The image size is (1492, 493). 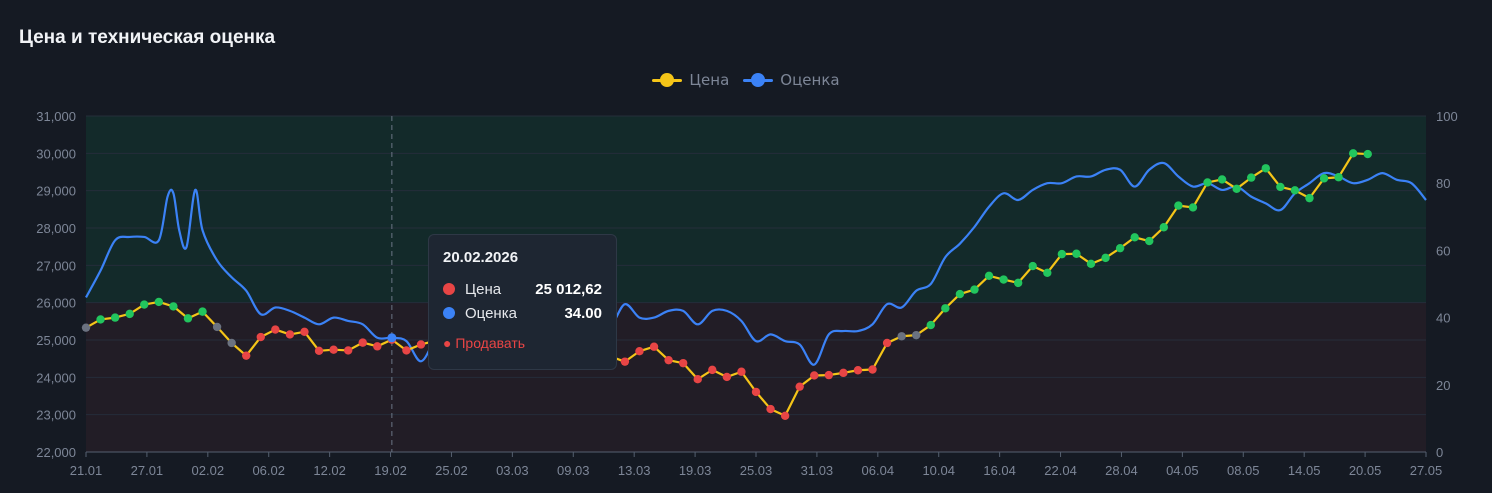 What do you see at coordinates (1443, 385) in the screenshot?
I see `y-right-tick-label: 20` at bounding box center [1443, 385].